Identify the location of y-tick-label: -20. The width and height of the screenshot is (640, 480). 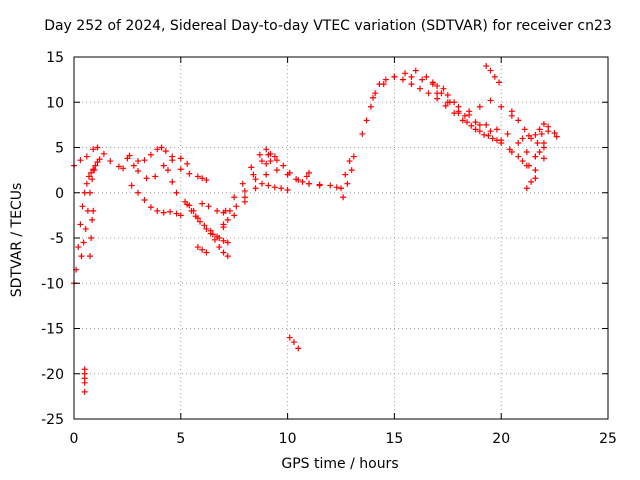
(52, 375).